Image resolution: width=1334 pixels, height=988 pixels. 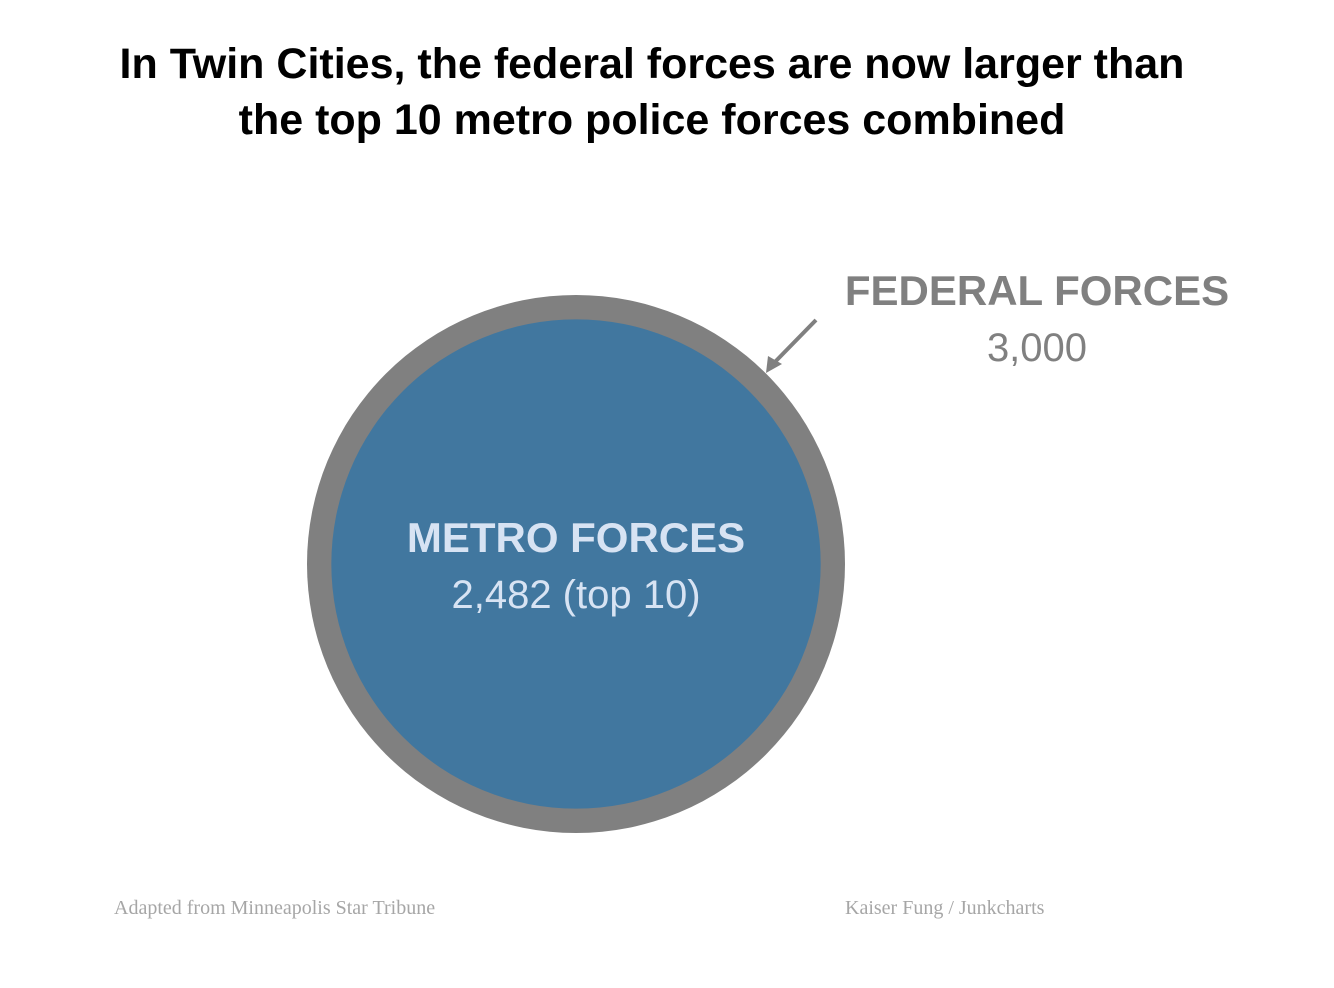 What do you see at coordinates (945, 908) in the screenshot?
I see `credit-note: Kaiser Fung / Junkcharts` at bounding box center [945, 908].